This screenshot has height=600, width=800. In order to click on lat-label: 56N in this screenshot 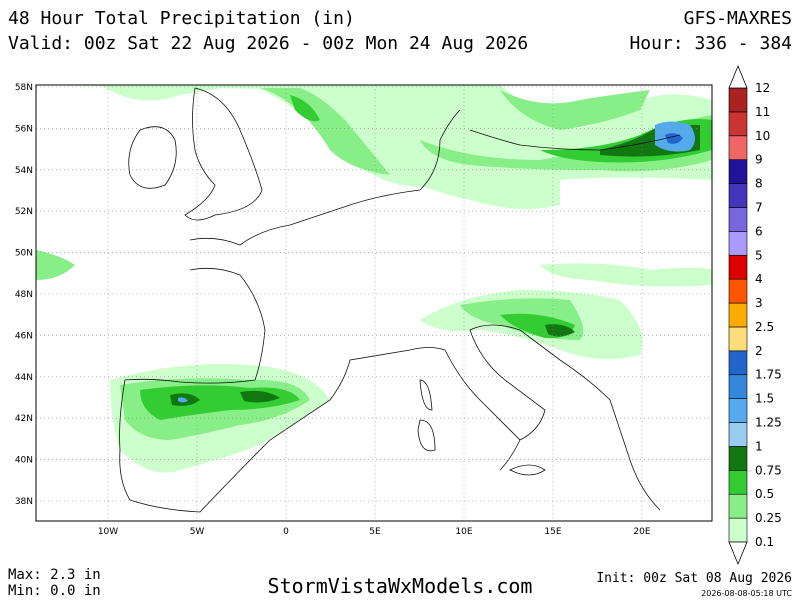, I will do `click(24, 129)`.